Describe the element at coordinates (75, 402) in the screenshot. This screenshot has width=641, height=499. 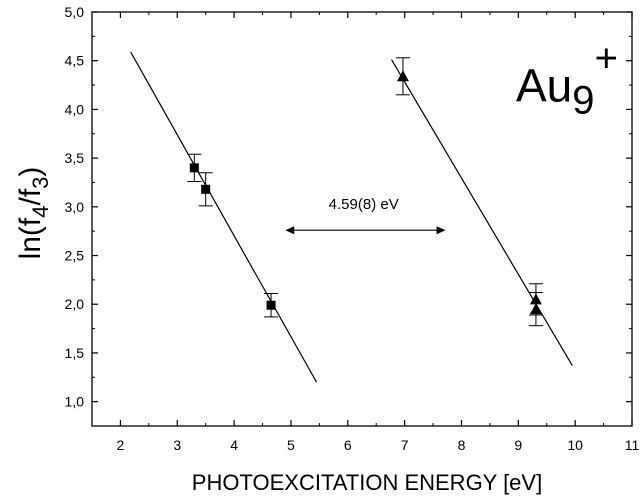
I see `y-tick-label: 1,0` at that location.